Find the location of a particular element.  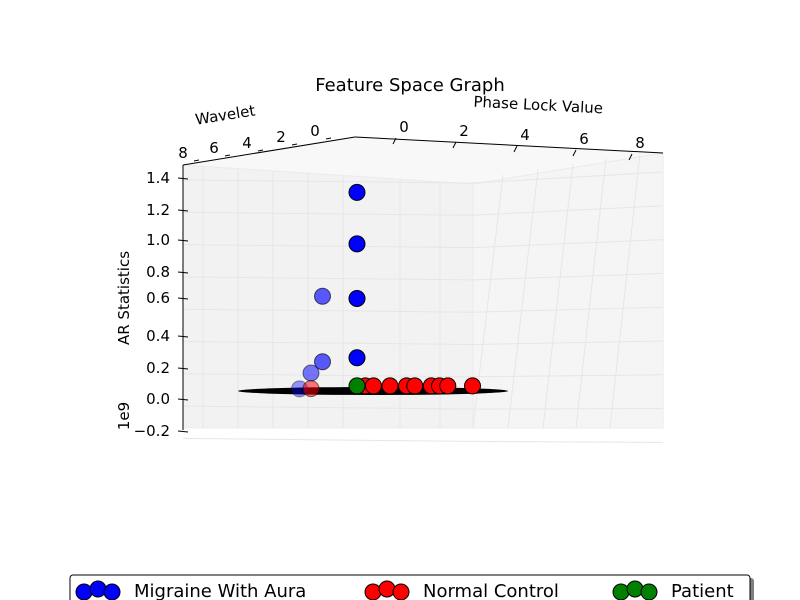

legend-item: Patient is located at coordinates (673, 590).